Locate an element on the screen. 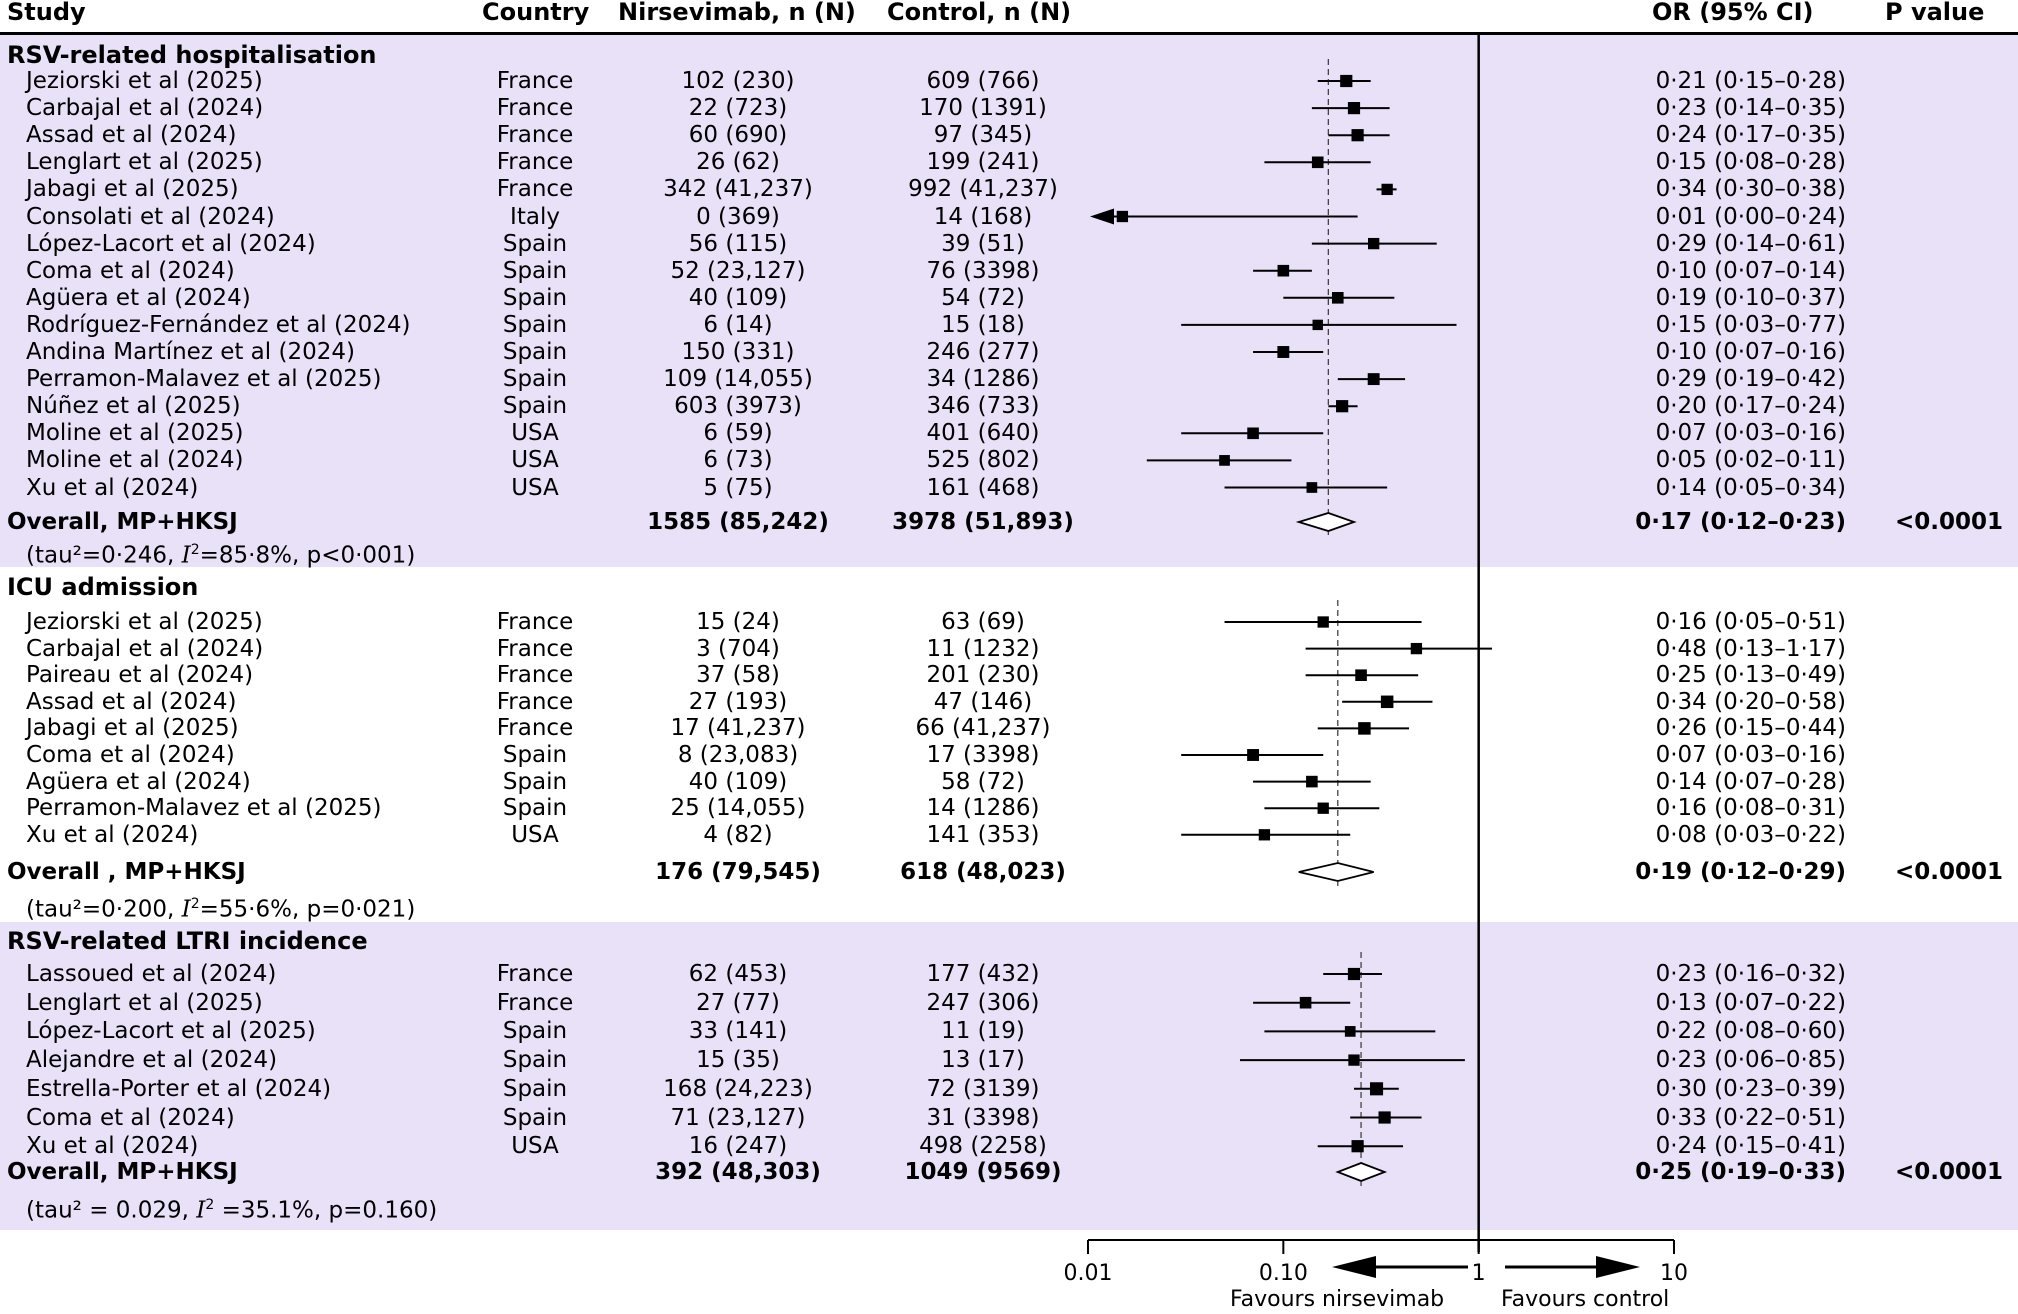  header-control: Control, n (N) is located at coordinates (979, 13).